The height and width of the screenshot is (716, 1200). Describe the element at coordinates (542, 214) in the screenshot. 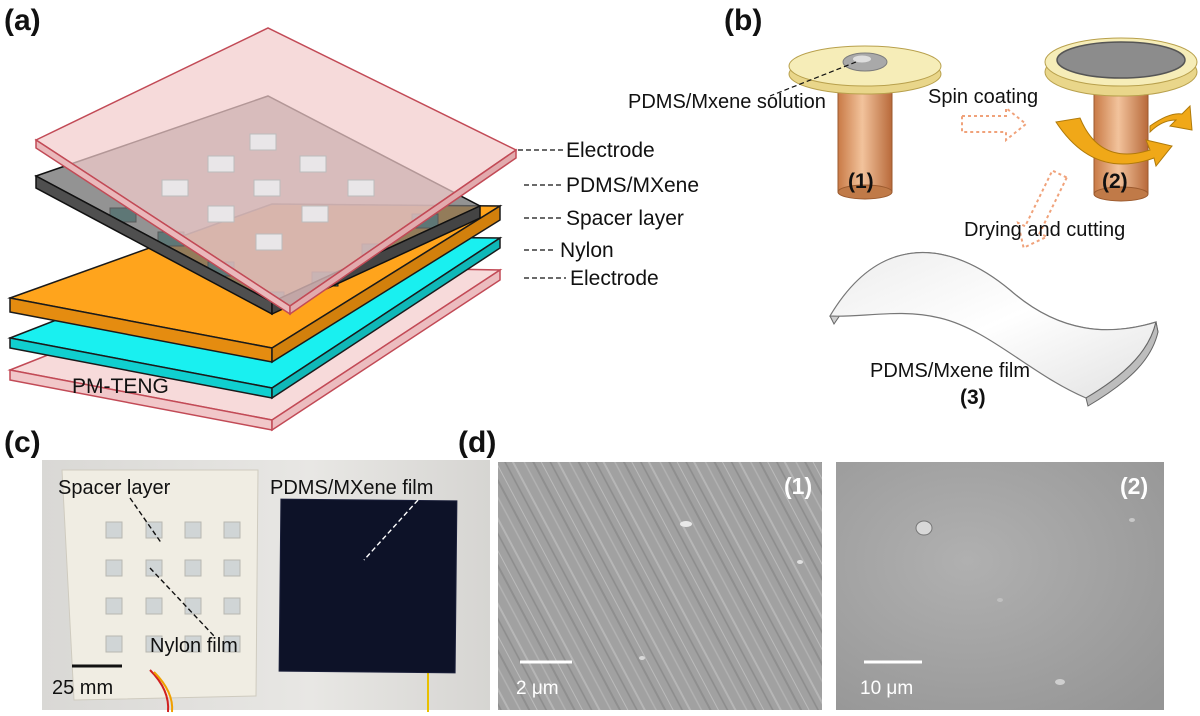

I see `layer-leaders` at that location.